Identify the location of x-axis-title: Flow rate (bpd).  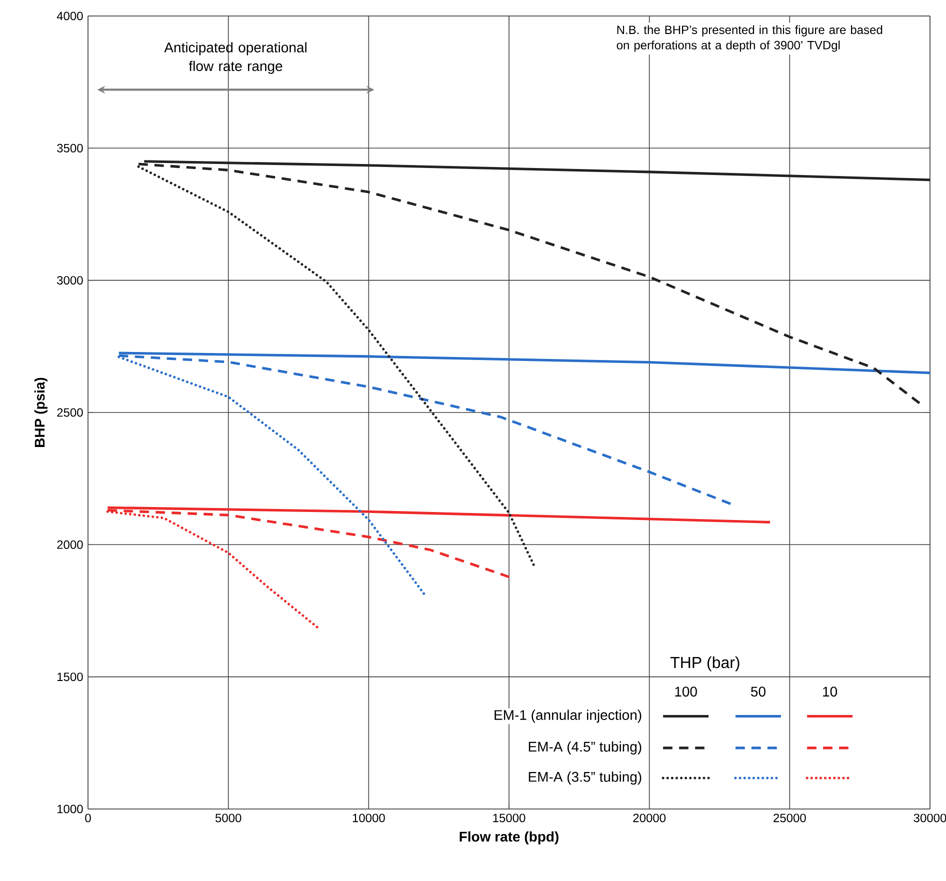
(509, 837).